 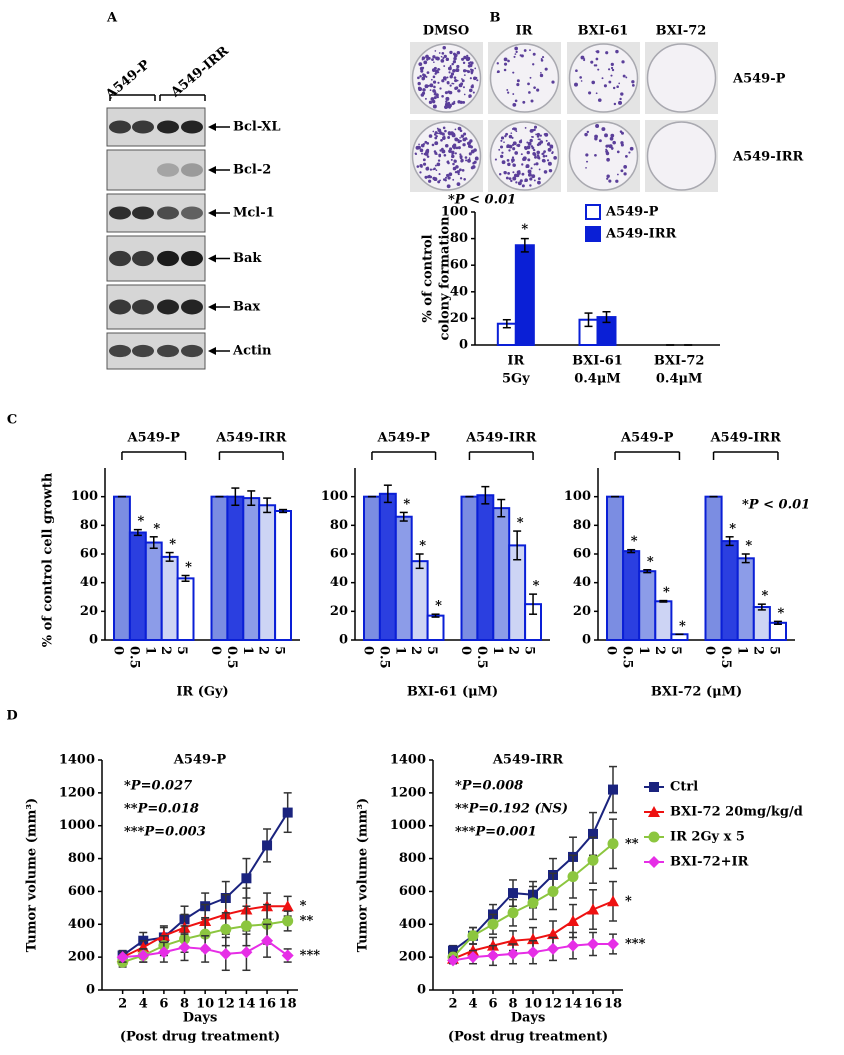 What do you see at coordinates (495, 18) in the screenshot?
I see `panel-label: B` at bounding box center [495, 18].